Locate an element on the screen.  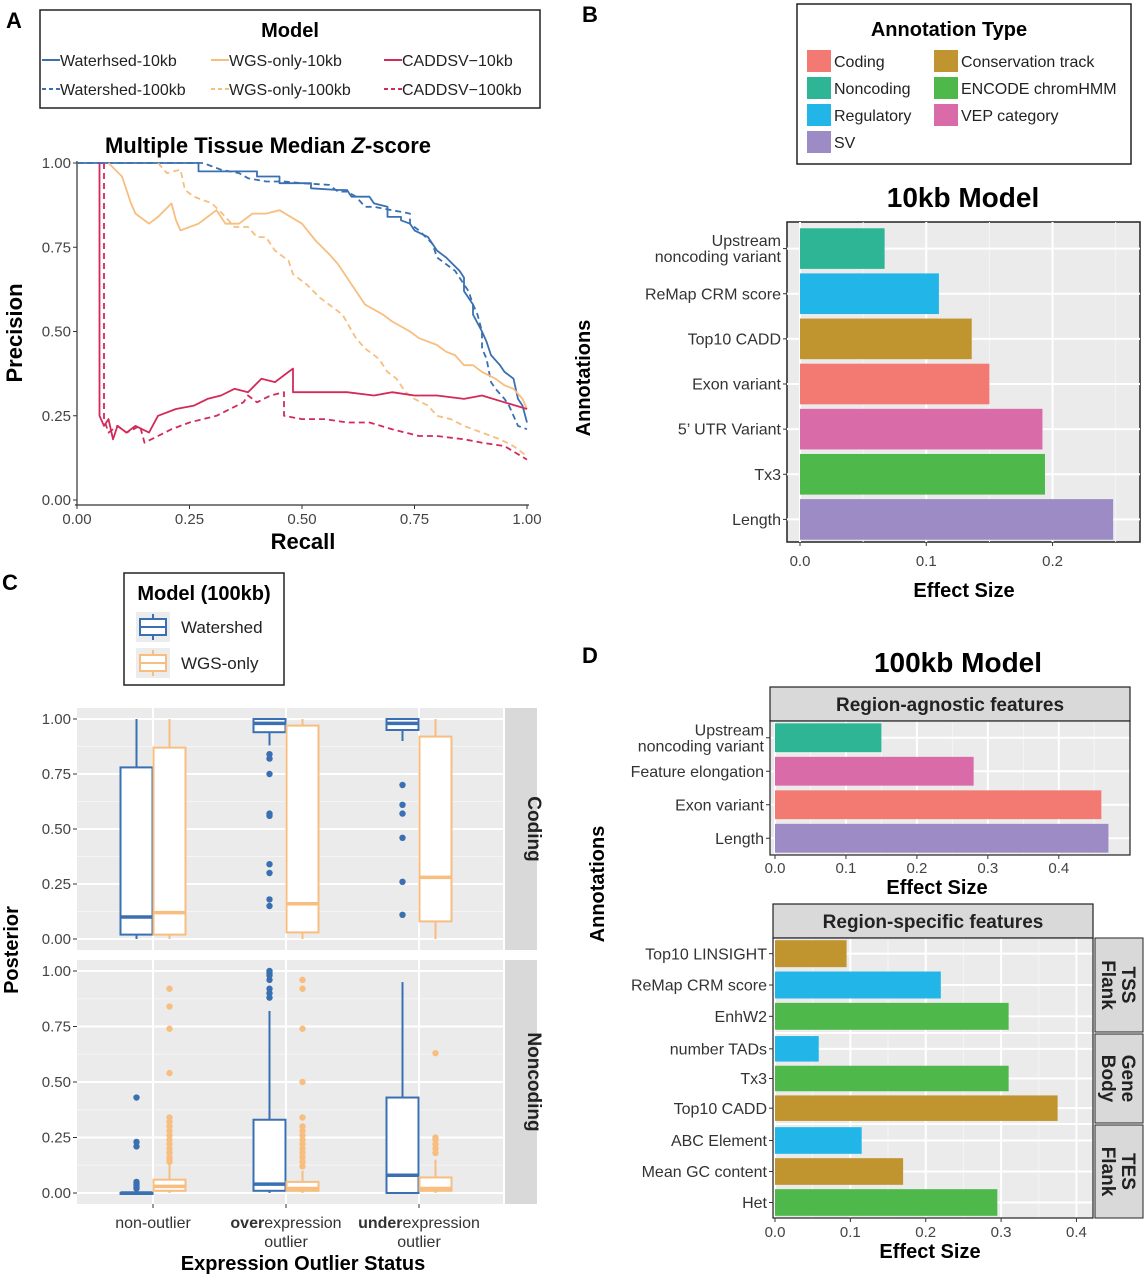
panel-d-top-strip-label: Region-agnostic features is located at coordinates (950, 705).